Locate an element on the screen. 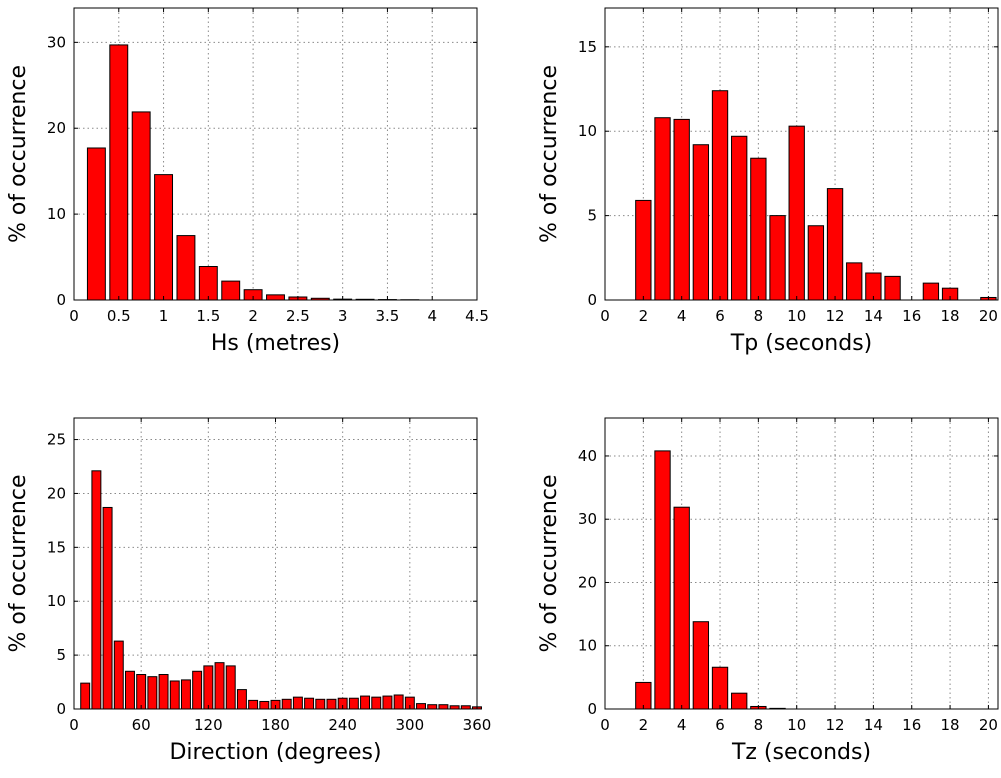 The image size is (1001, 778). x-tick-label: 1 is located at coordinates (164, 316).